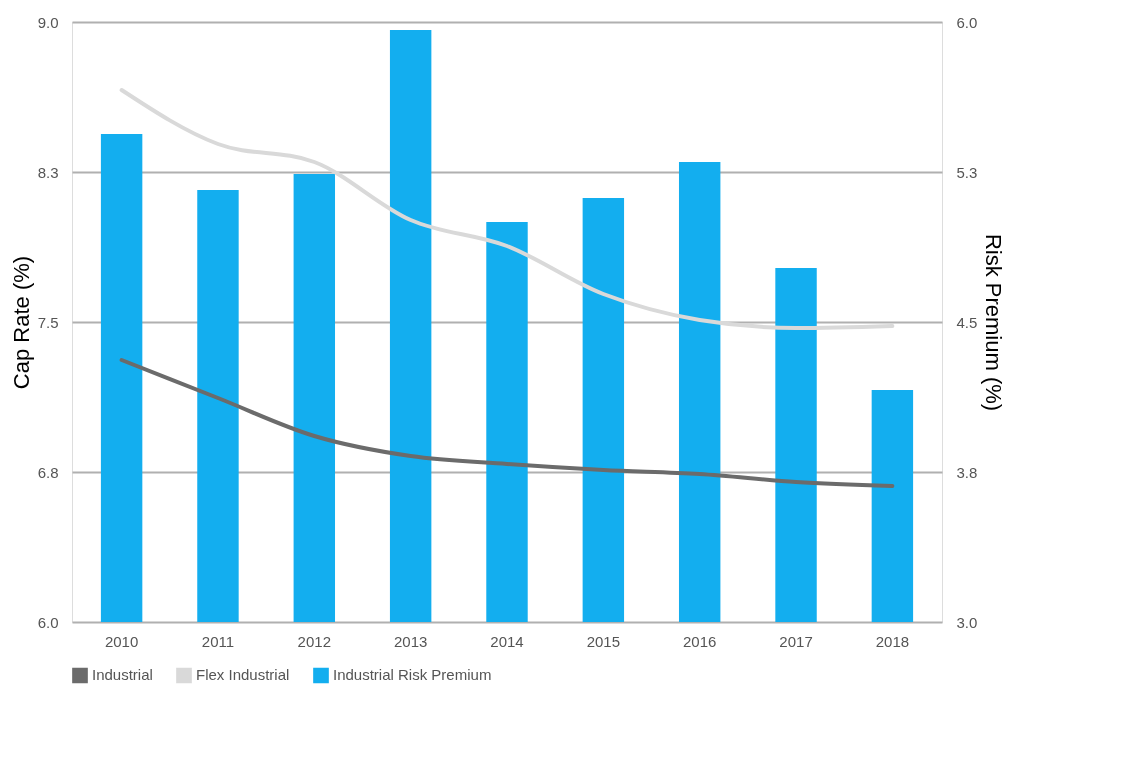 Image resolution: width=1122 pixels, height=770 pixels. What do you see at coordinates (412, 675) in the screenshot?
I see `legend-label: Industrial Risk Premium` at bounding box center [412, 675].